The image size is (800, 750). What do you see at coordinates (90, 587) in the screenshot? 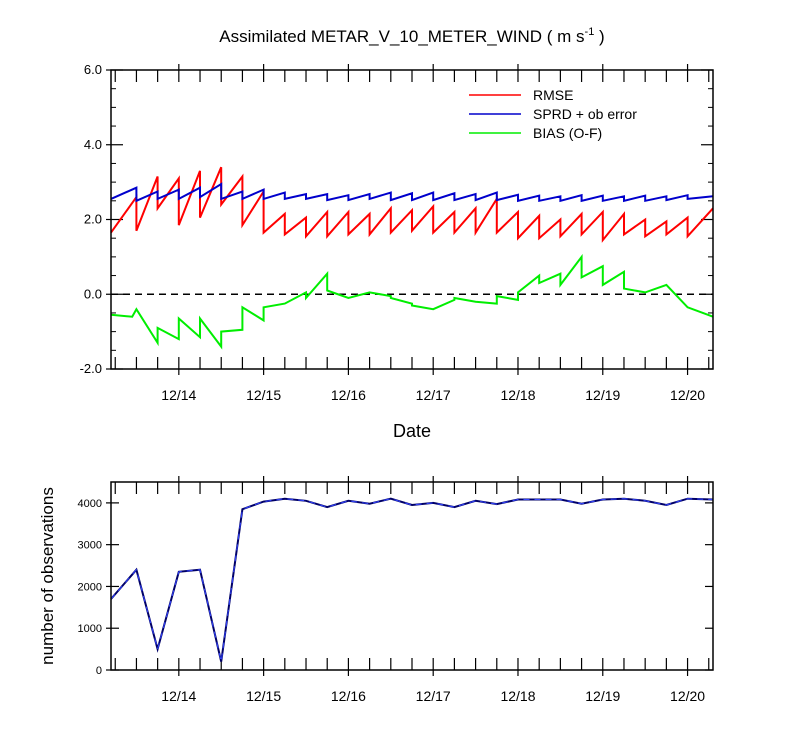
I see `y-tick-label: 2000` at bounding box center [90, 587].